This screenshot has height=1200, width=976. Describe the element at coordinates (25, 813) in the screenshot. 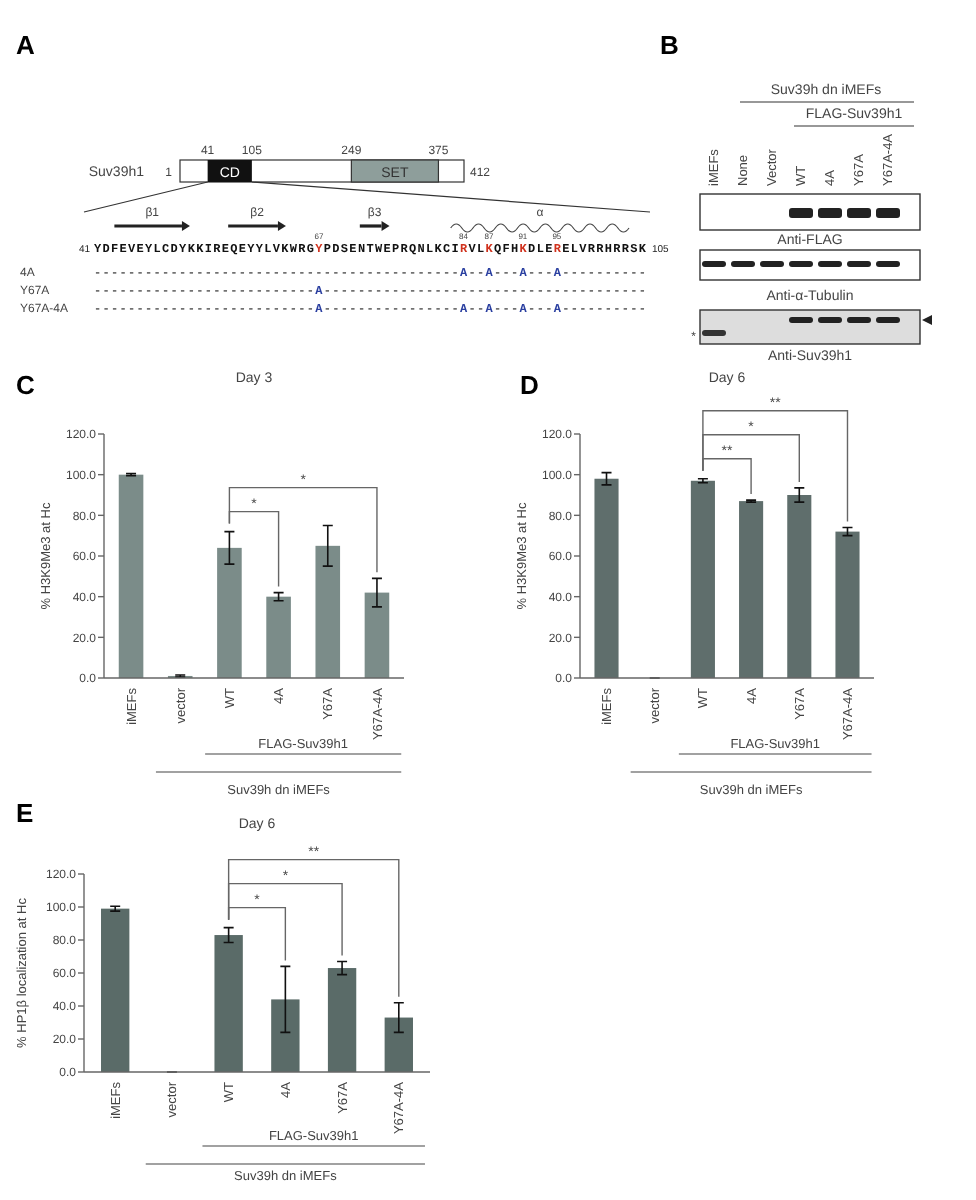

I see `text: E` at that location.